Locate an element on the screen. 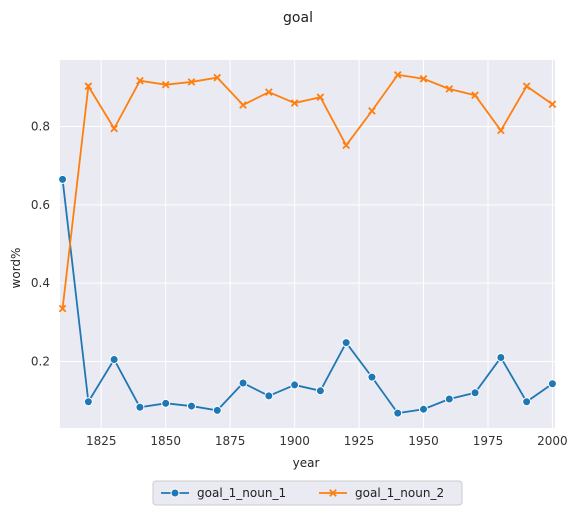 This screenshot has width=575, height=515. x-tick-label: 1875 is located at coordinates (230, 441).